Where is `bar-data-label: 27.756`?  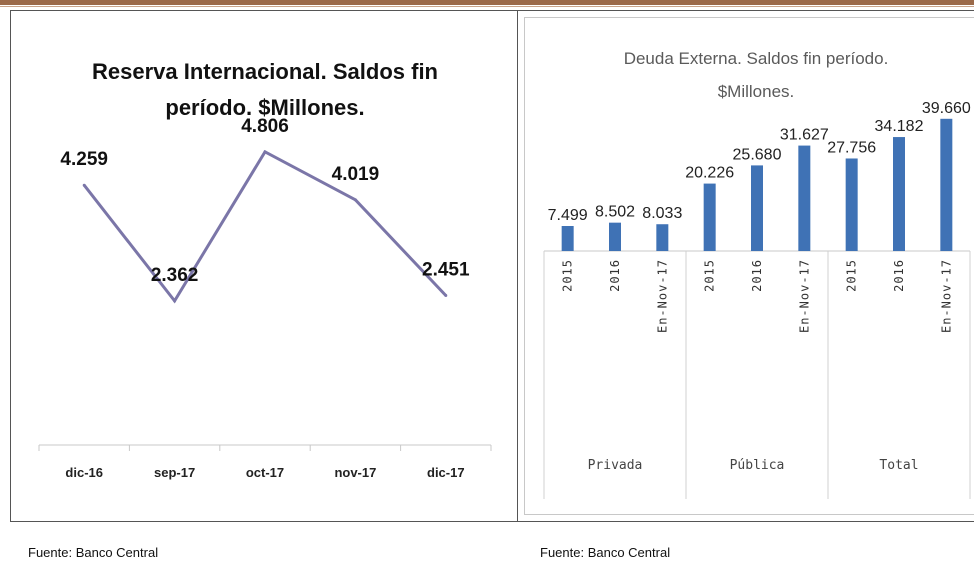
bar-data-label: 27.756 is located at coordinates (851, 147).